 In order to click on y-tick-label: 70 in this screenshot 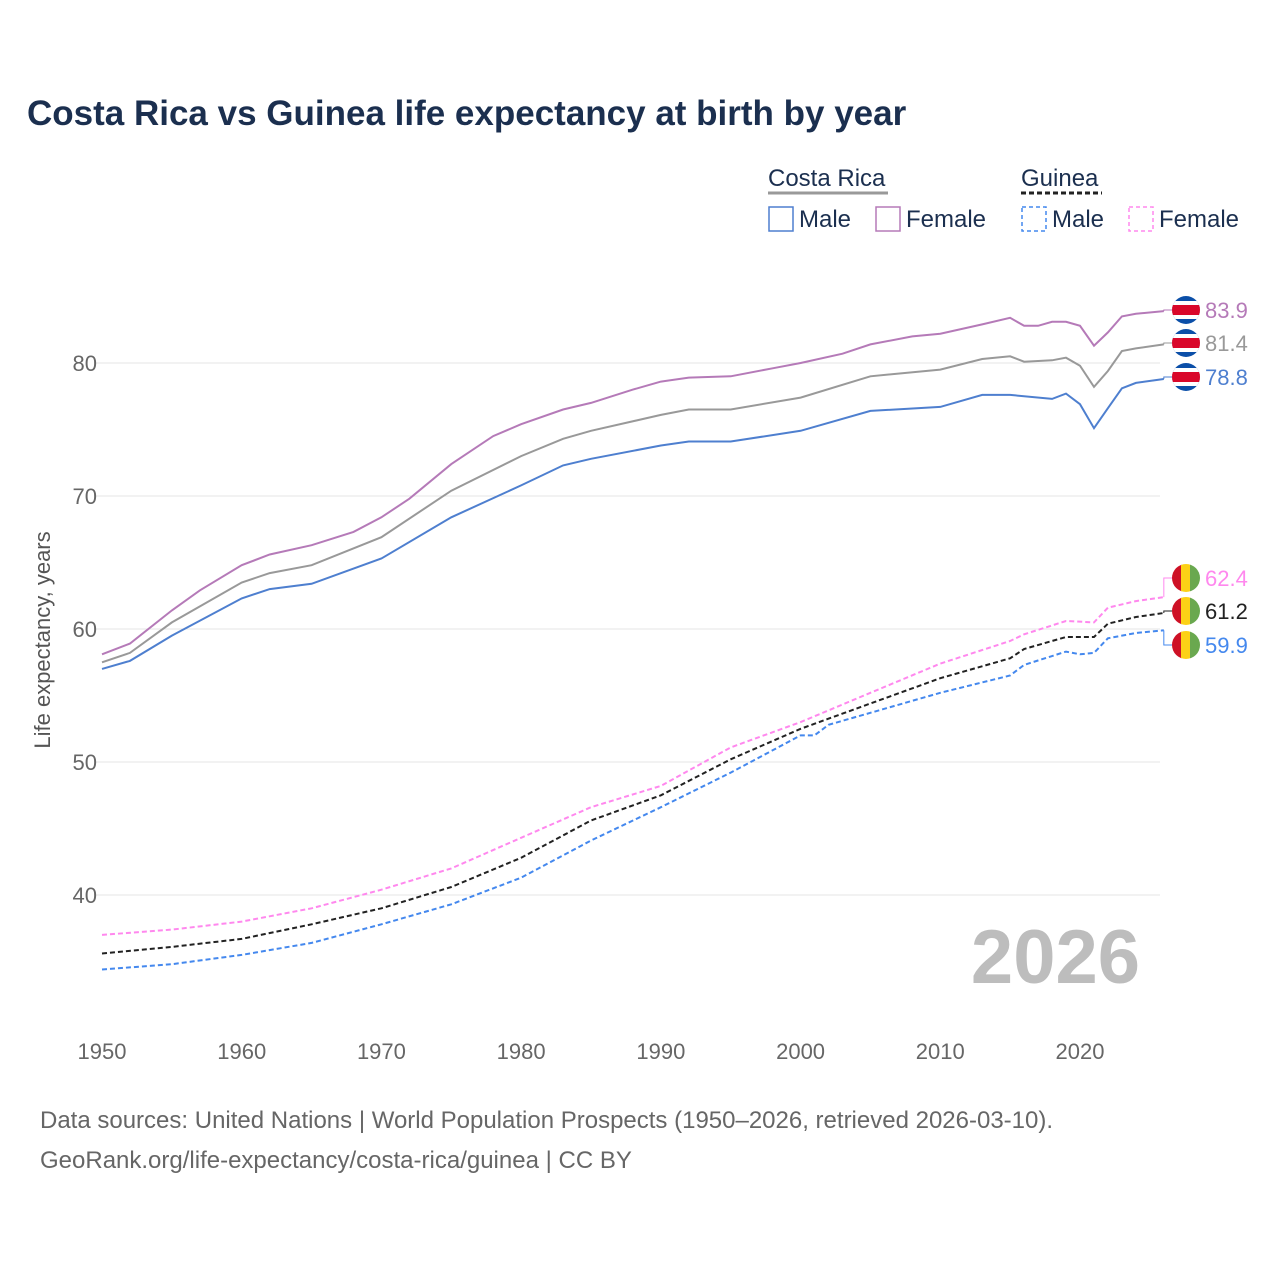, I will do `click(85, 496)`.